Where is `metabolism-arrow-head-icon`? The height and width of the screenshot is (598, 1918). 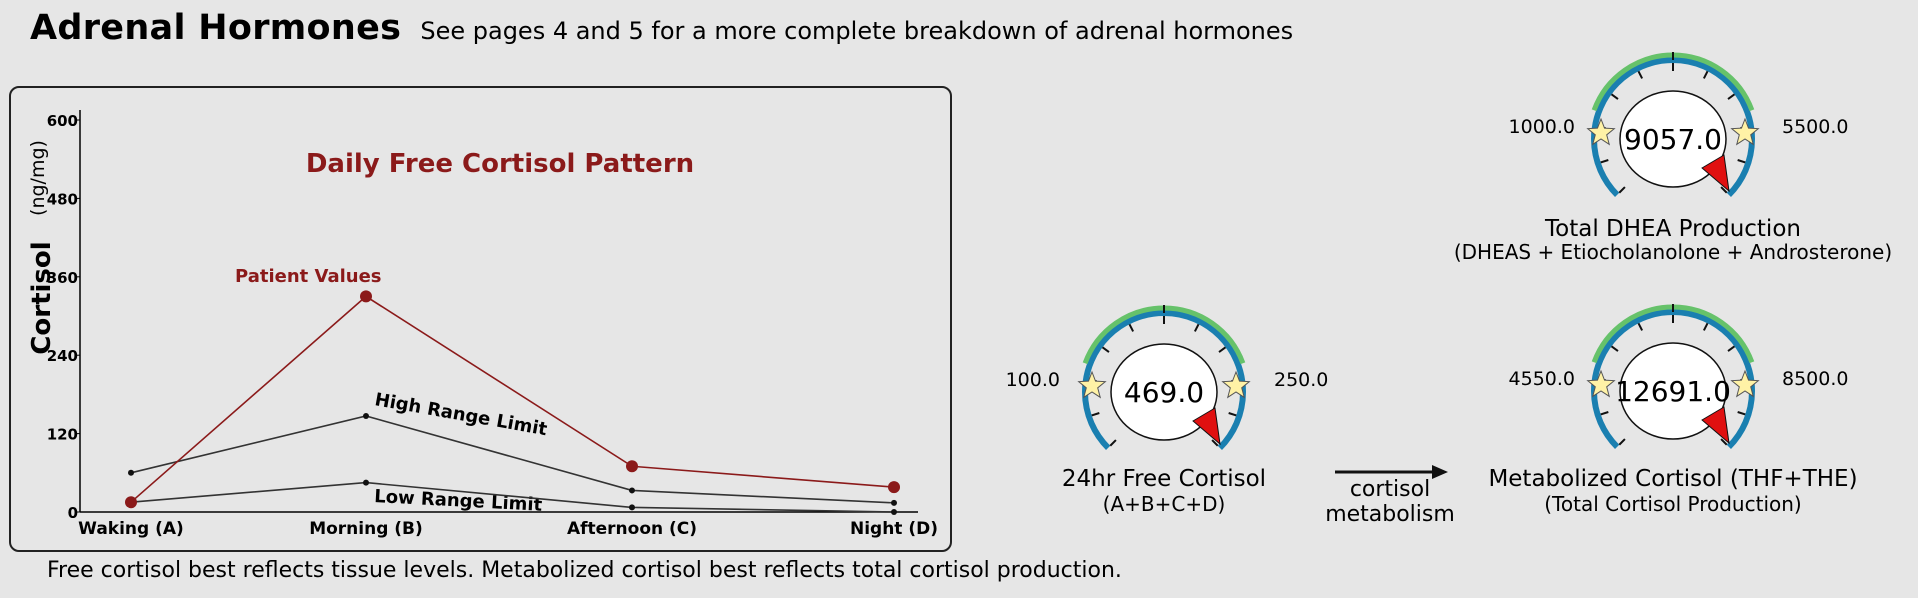
metabolism-arrow-head-icon is located at coordinates (1440, 472).